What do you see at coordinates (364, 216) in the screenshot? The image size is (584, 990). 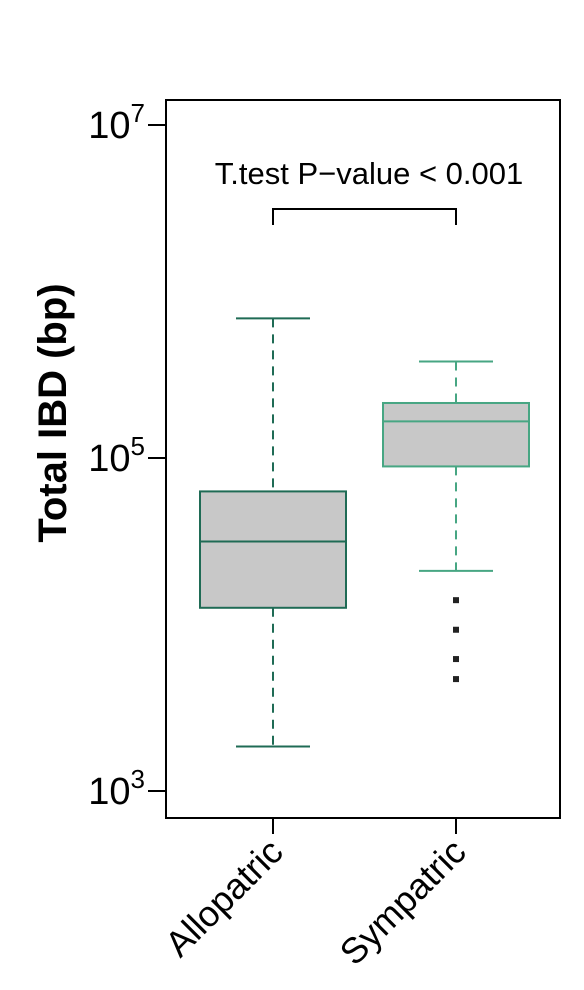 I see `significance-bracket` at bounding box center [364, 216].